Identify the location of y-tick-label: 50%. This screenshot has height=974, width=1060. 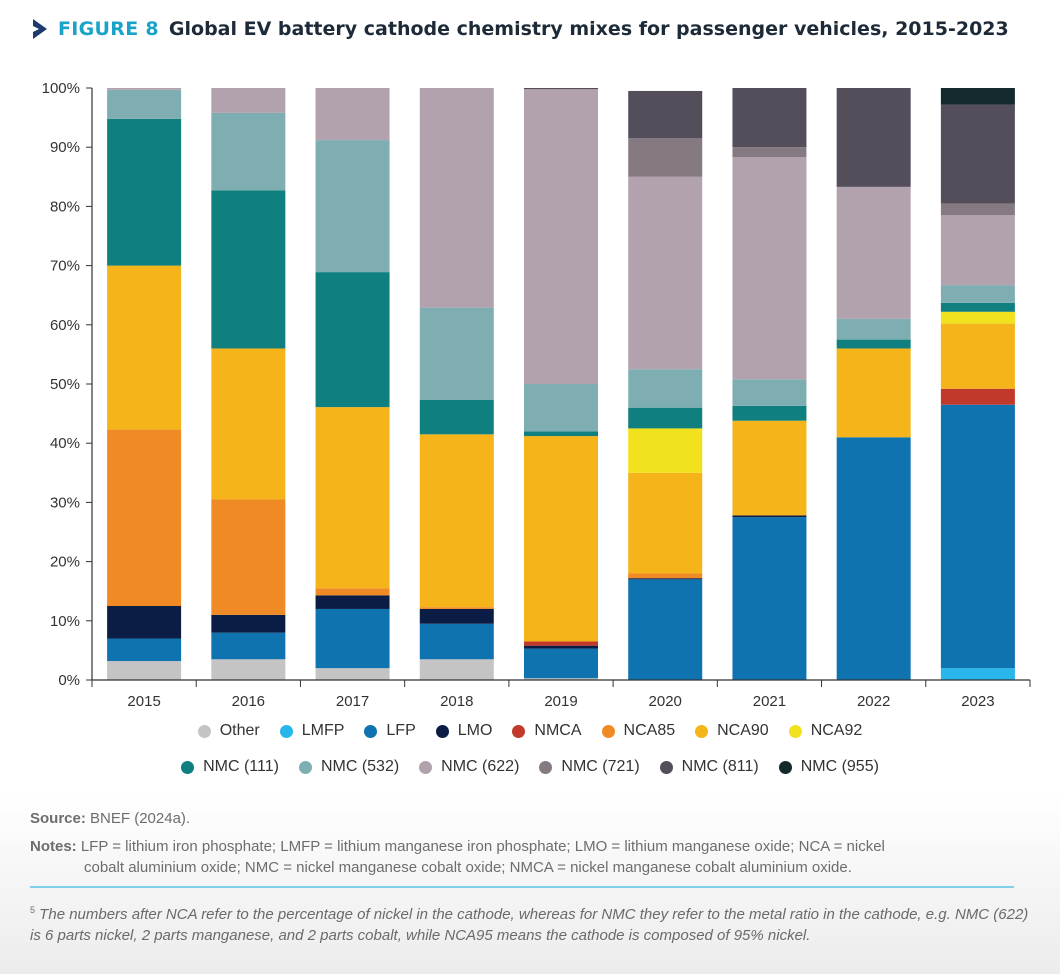
(65, 384).